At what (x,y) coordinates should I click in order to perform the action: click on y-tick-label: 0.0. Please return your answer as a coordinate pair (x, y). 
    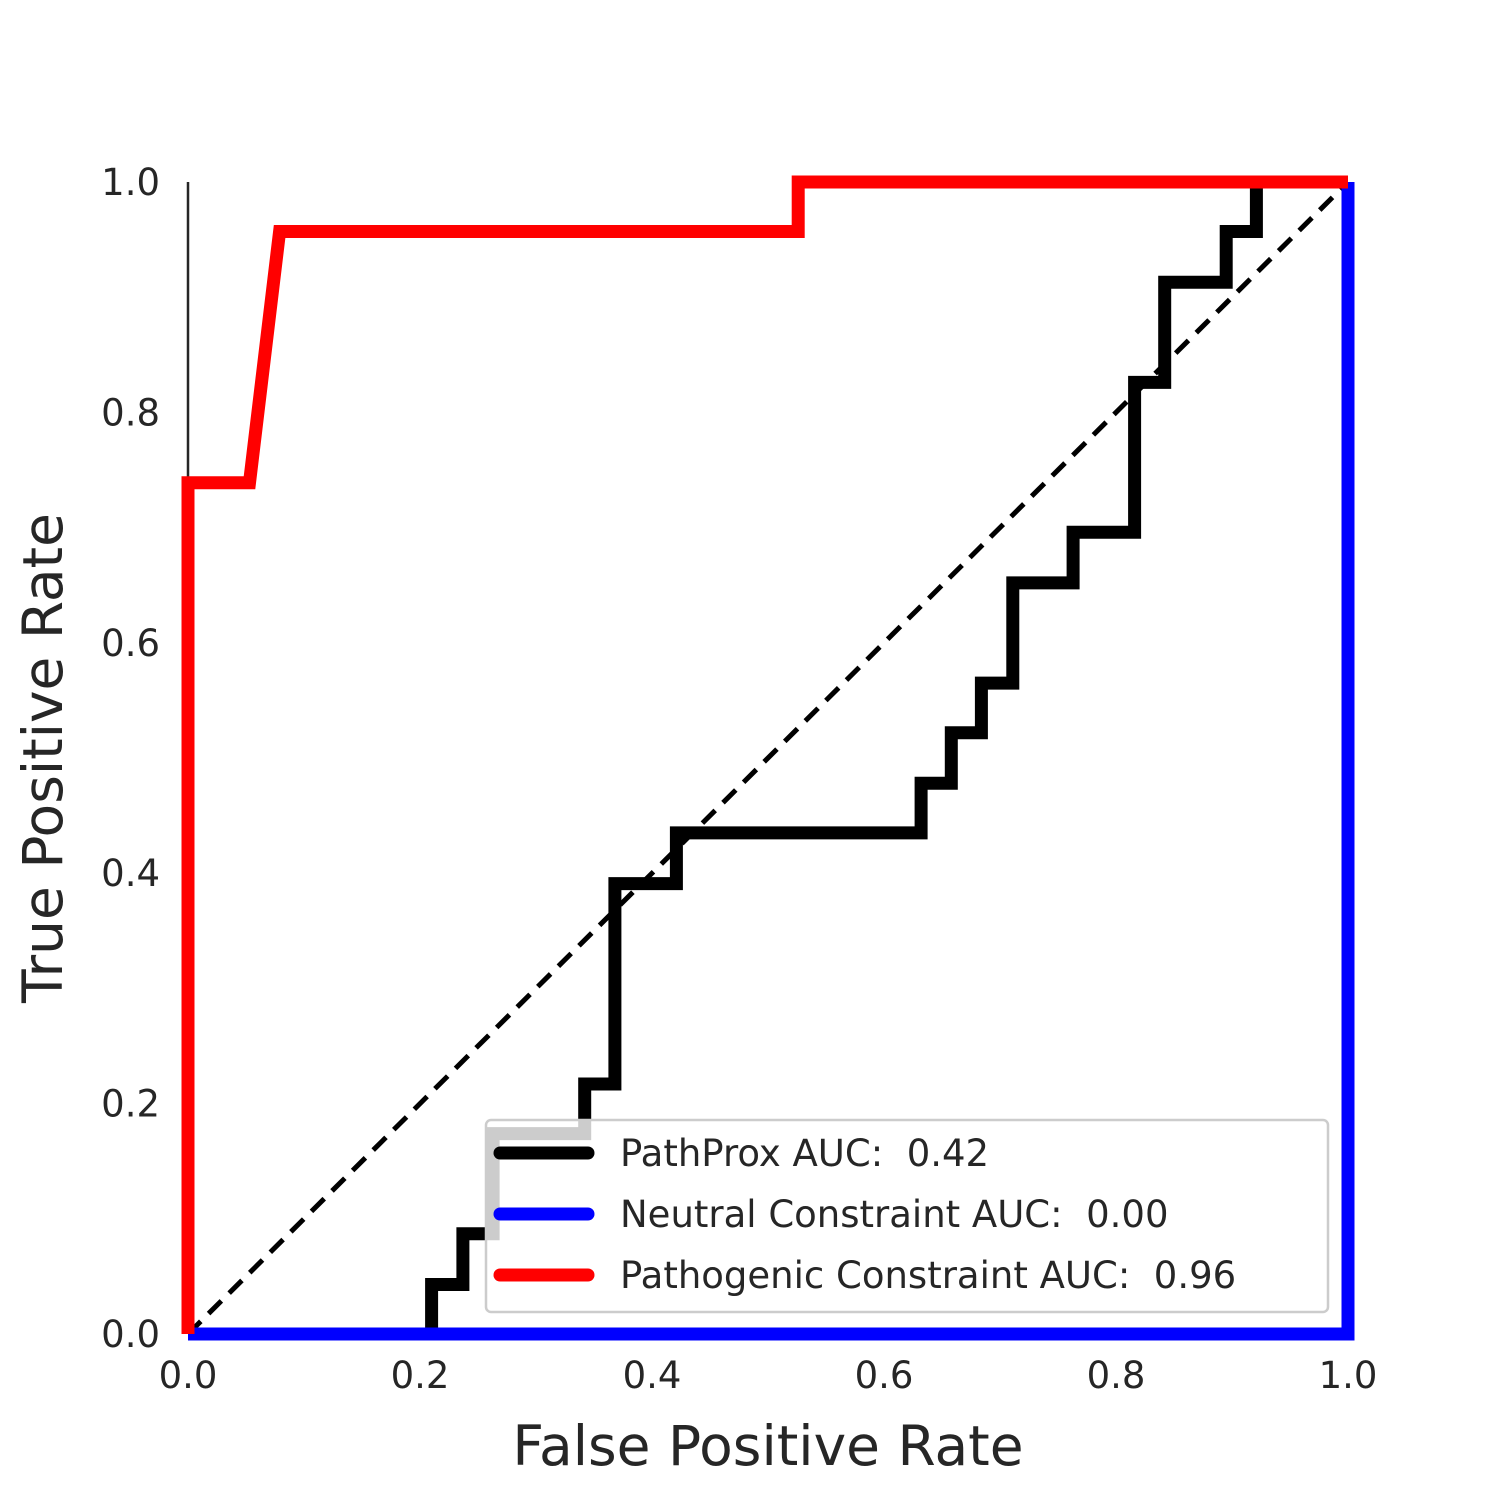
    Looking at the image, I should click on (130, 1334).